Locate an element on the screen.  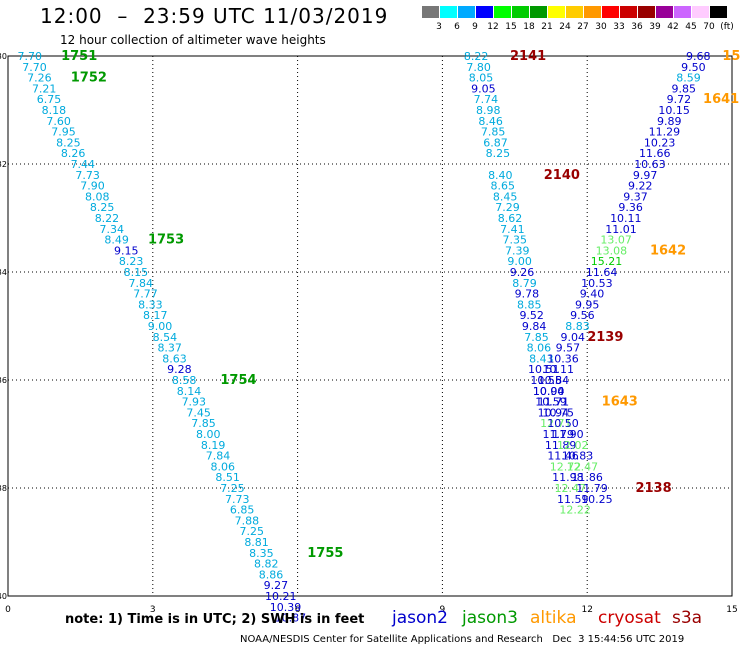
data-point-label: 9.26 is located at coordinates (522, 272).